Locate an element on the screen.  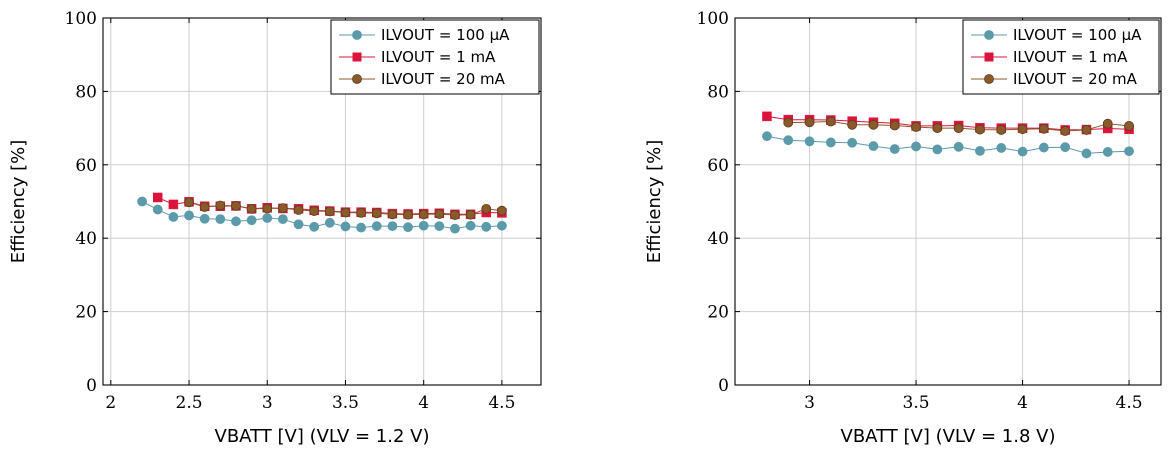
series-line is located at coordinates (948, 144).